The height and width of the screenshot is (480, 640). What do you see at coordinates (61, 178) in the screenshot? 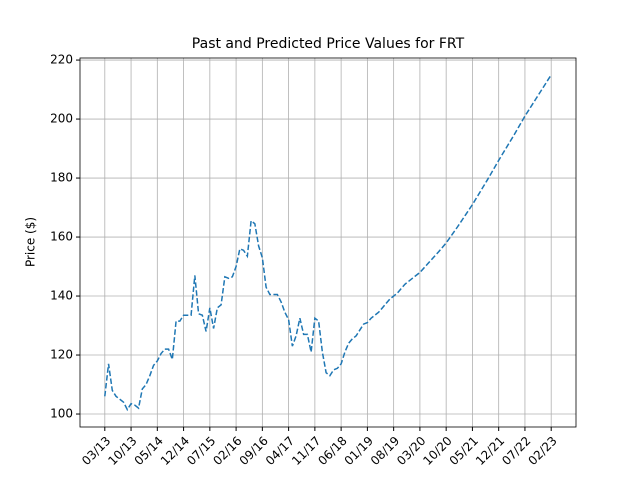
I see `y-tick-label: 180` at bounding box center [61, 178].